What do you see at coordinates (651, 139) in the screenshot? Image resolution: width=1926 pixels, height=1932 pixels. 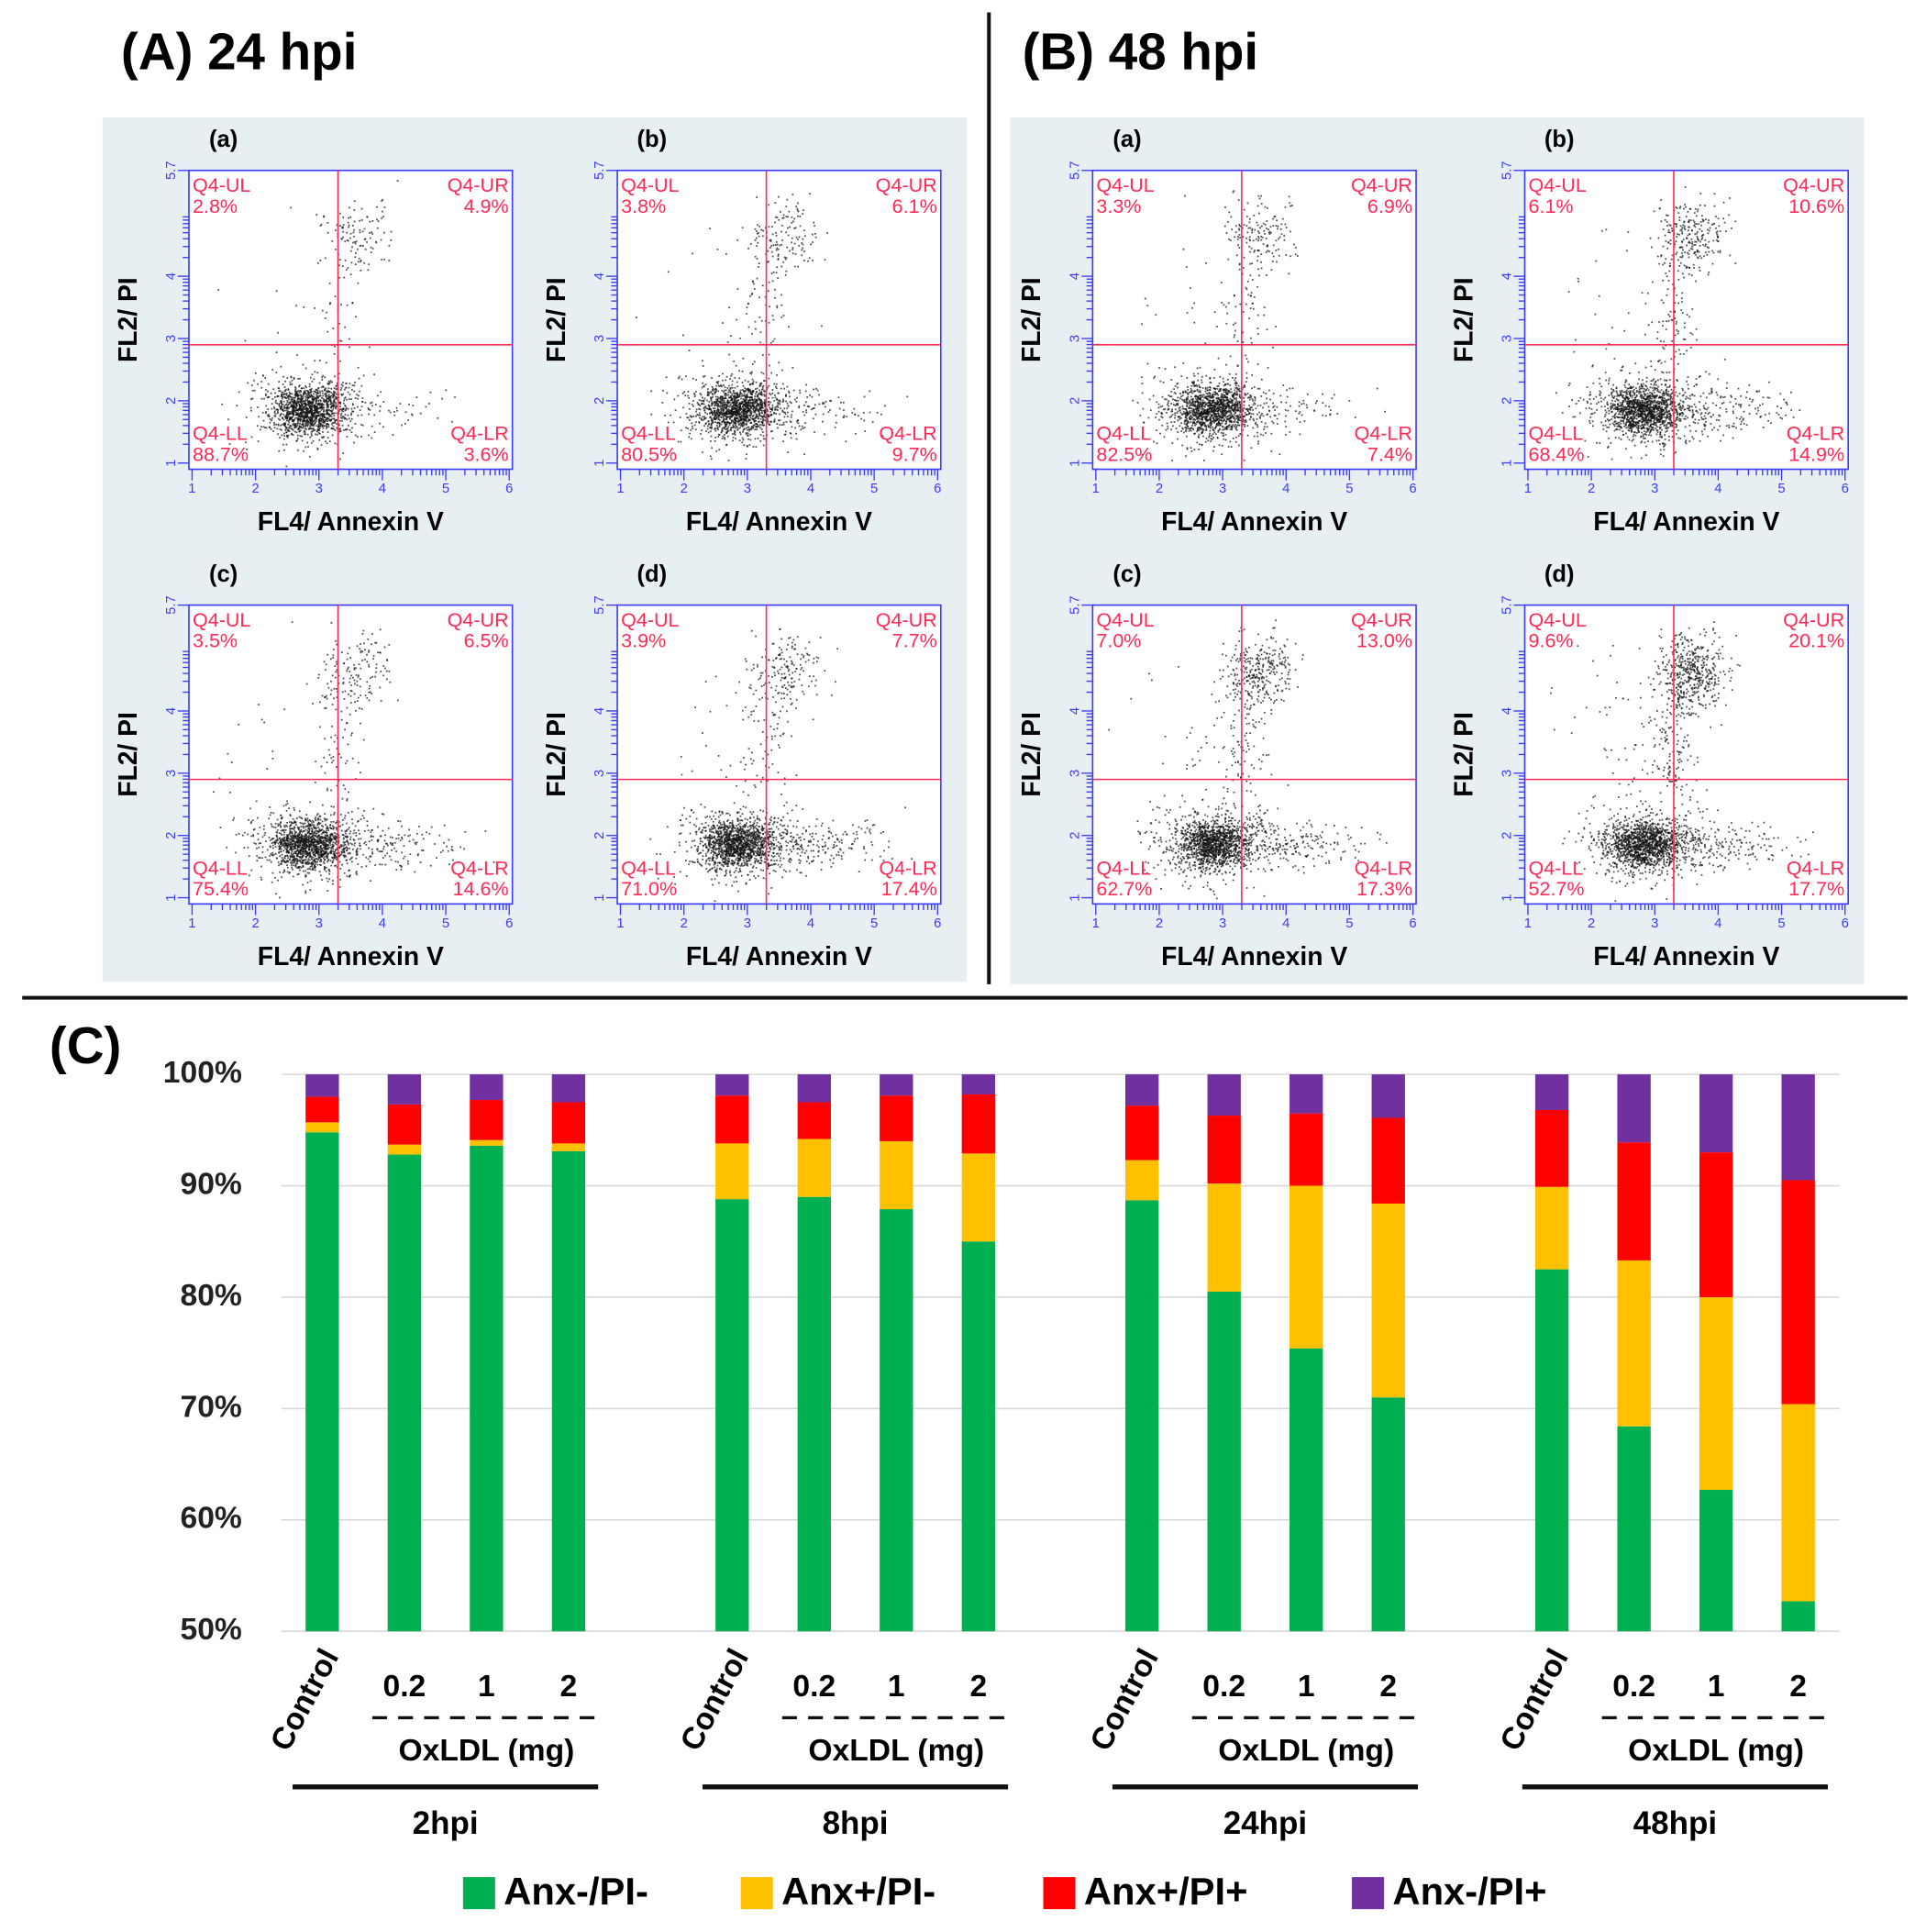 I see `plot-label: (b)` at bounding box center [651, 139].